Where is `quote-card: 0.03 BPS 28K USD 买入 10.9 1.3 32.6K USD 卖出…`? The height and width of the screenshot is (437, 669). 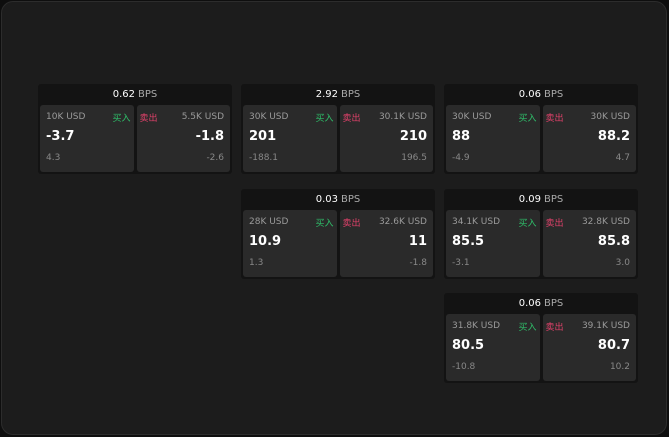
quote-card: 0.03 BPS 28K USD 买入 10.9 1.3 32.6K USD 卖出… is located at coordinates (338, 234).